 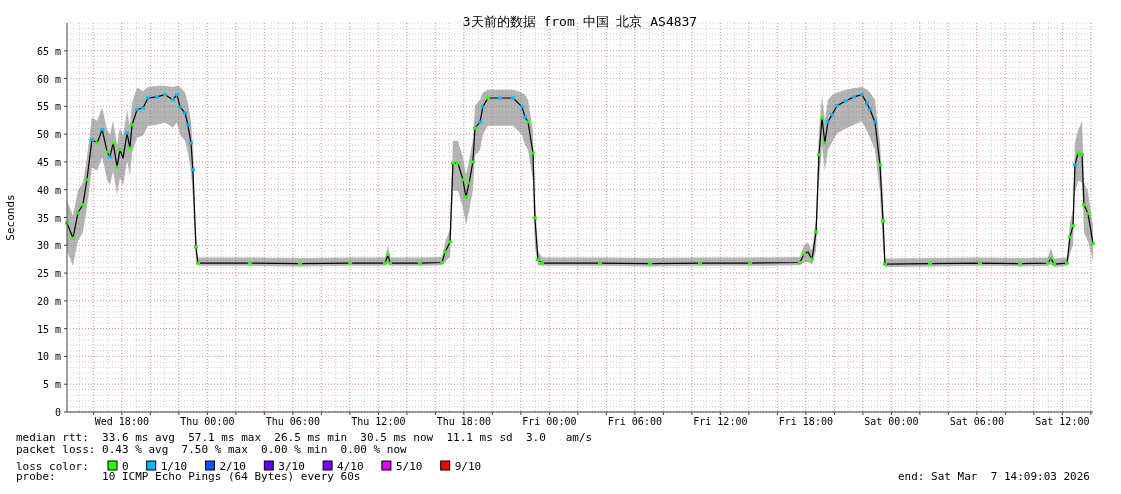 I want to click on x-tick-label: Fri 18:00, so click(x=805, y=421).